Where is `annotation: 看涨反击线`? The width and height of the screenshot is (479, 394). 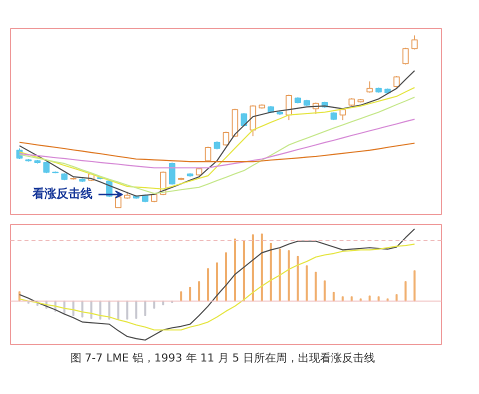
annotation: 看涨反击线 is located at coordinates (62, 193).